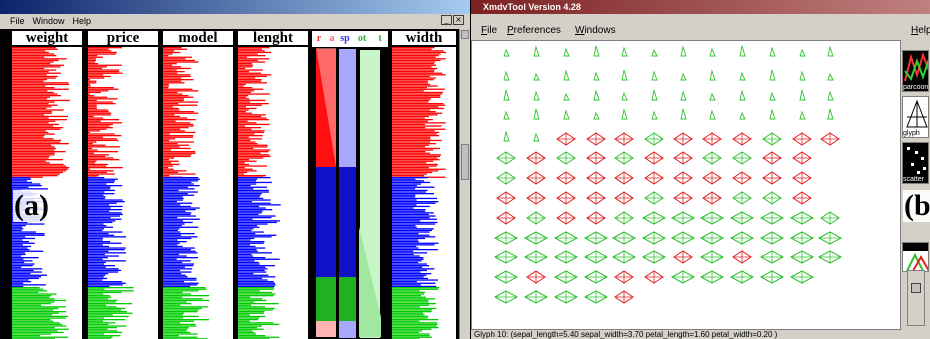 This screenshot has width=930, height=339. I want to click on scroll-up-arrow, so click(465, 34).